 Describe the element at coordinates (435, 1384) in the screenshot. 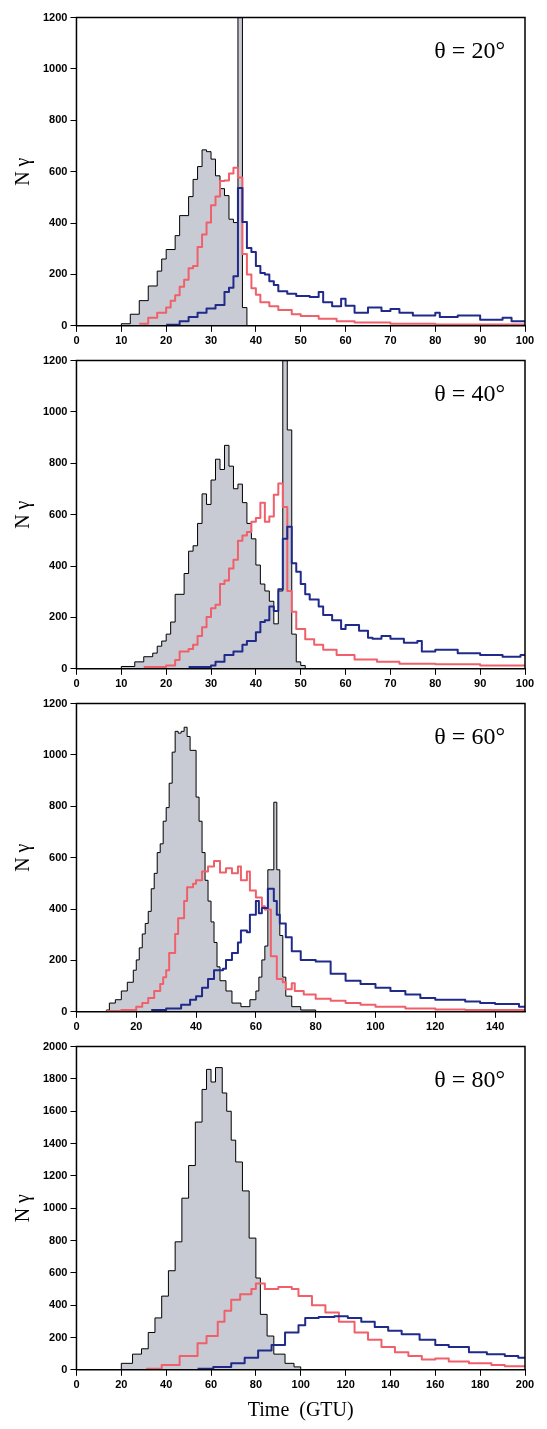

I see `x-tick-label: 160` at that location.